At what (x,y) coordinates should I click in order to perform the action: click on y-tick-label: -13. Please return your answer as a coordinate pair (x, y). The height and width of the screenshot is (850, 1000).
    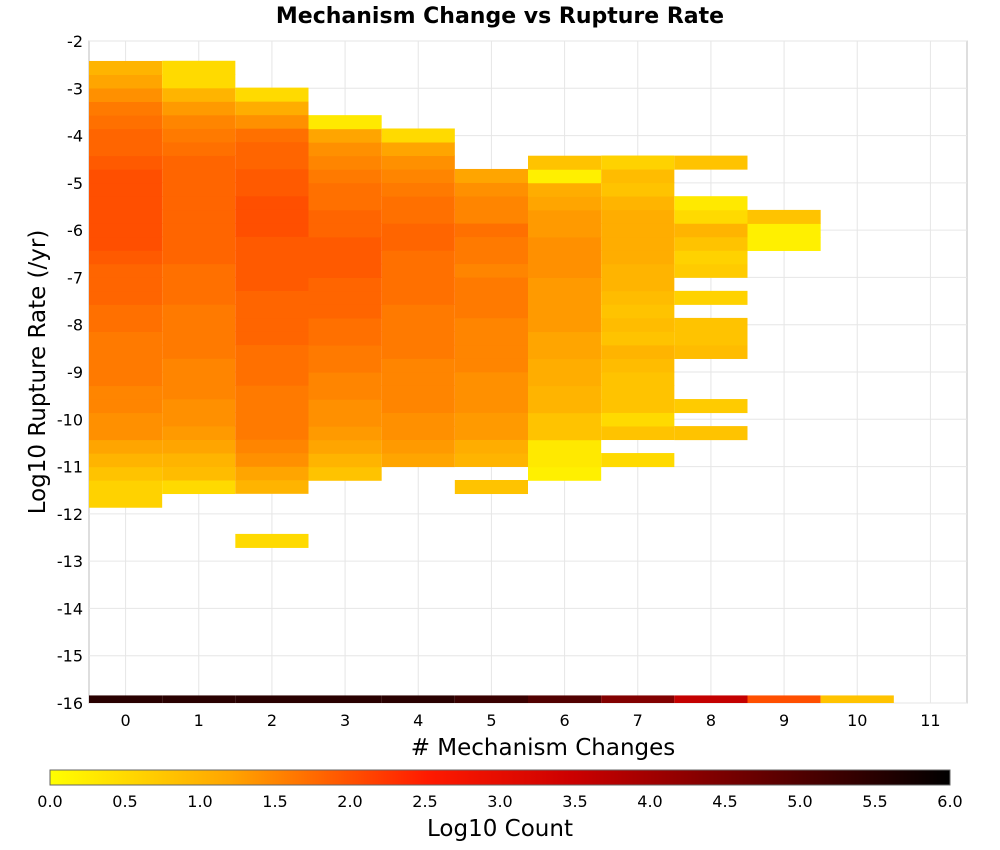
    Looking at the image, I should click on (70, 561).